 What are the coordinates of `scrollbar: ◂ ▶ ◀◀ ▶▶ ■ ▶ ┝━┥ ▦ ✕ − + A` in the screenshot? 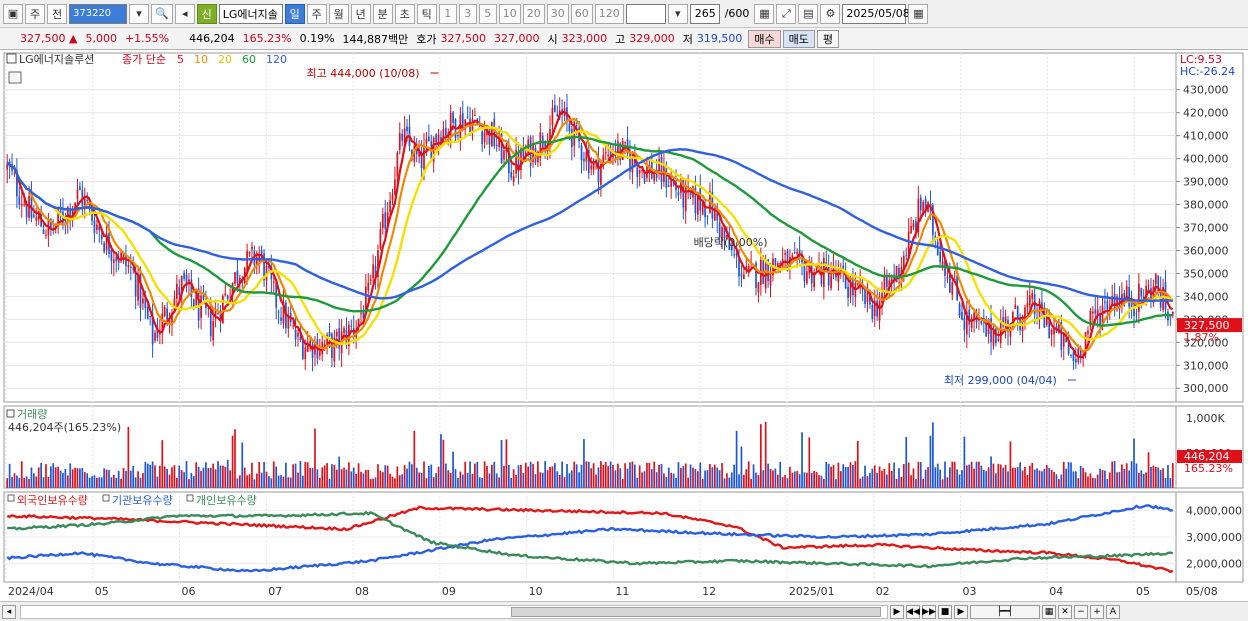 It's located at (624, 611).